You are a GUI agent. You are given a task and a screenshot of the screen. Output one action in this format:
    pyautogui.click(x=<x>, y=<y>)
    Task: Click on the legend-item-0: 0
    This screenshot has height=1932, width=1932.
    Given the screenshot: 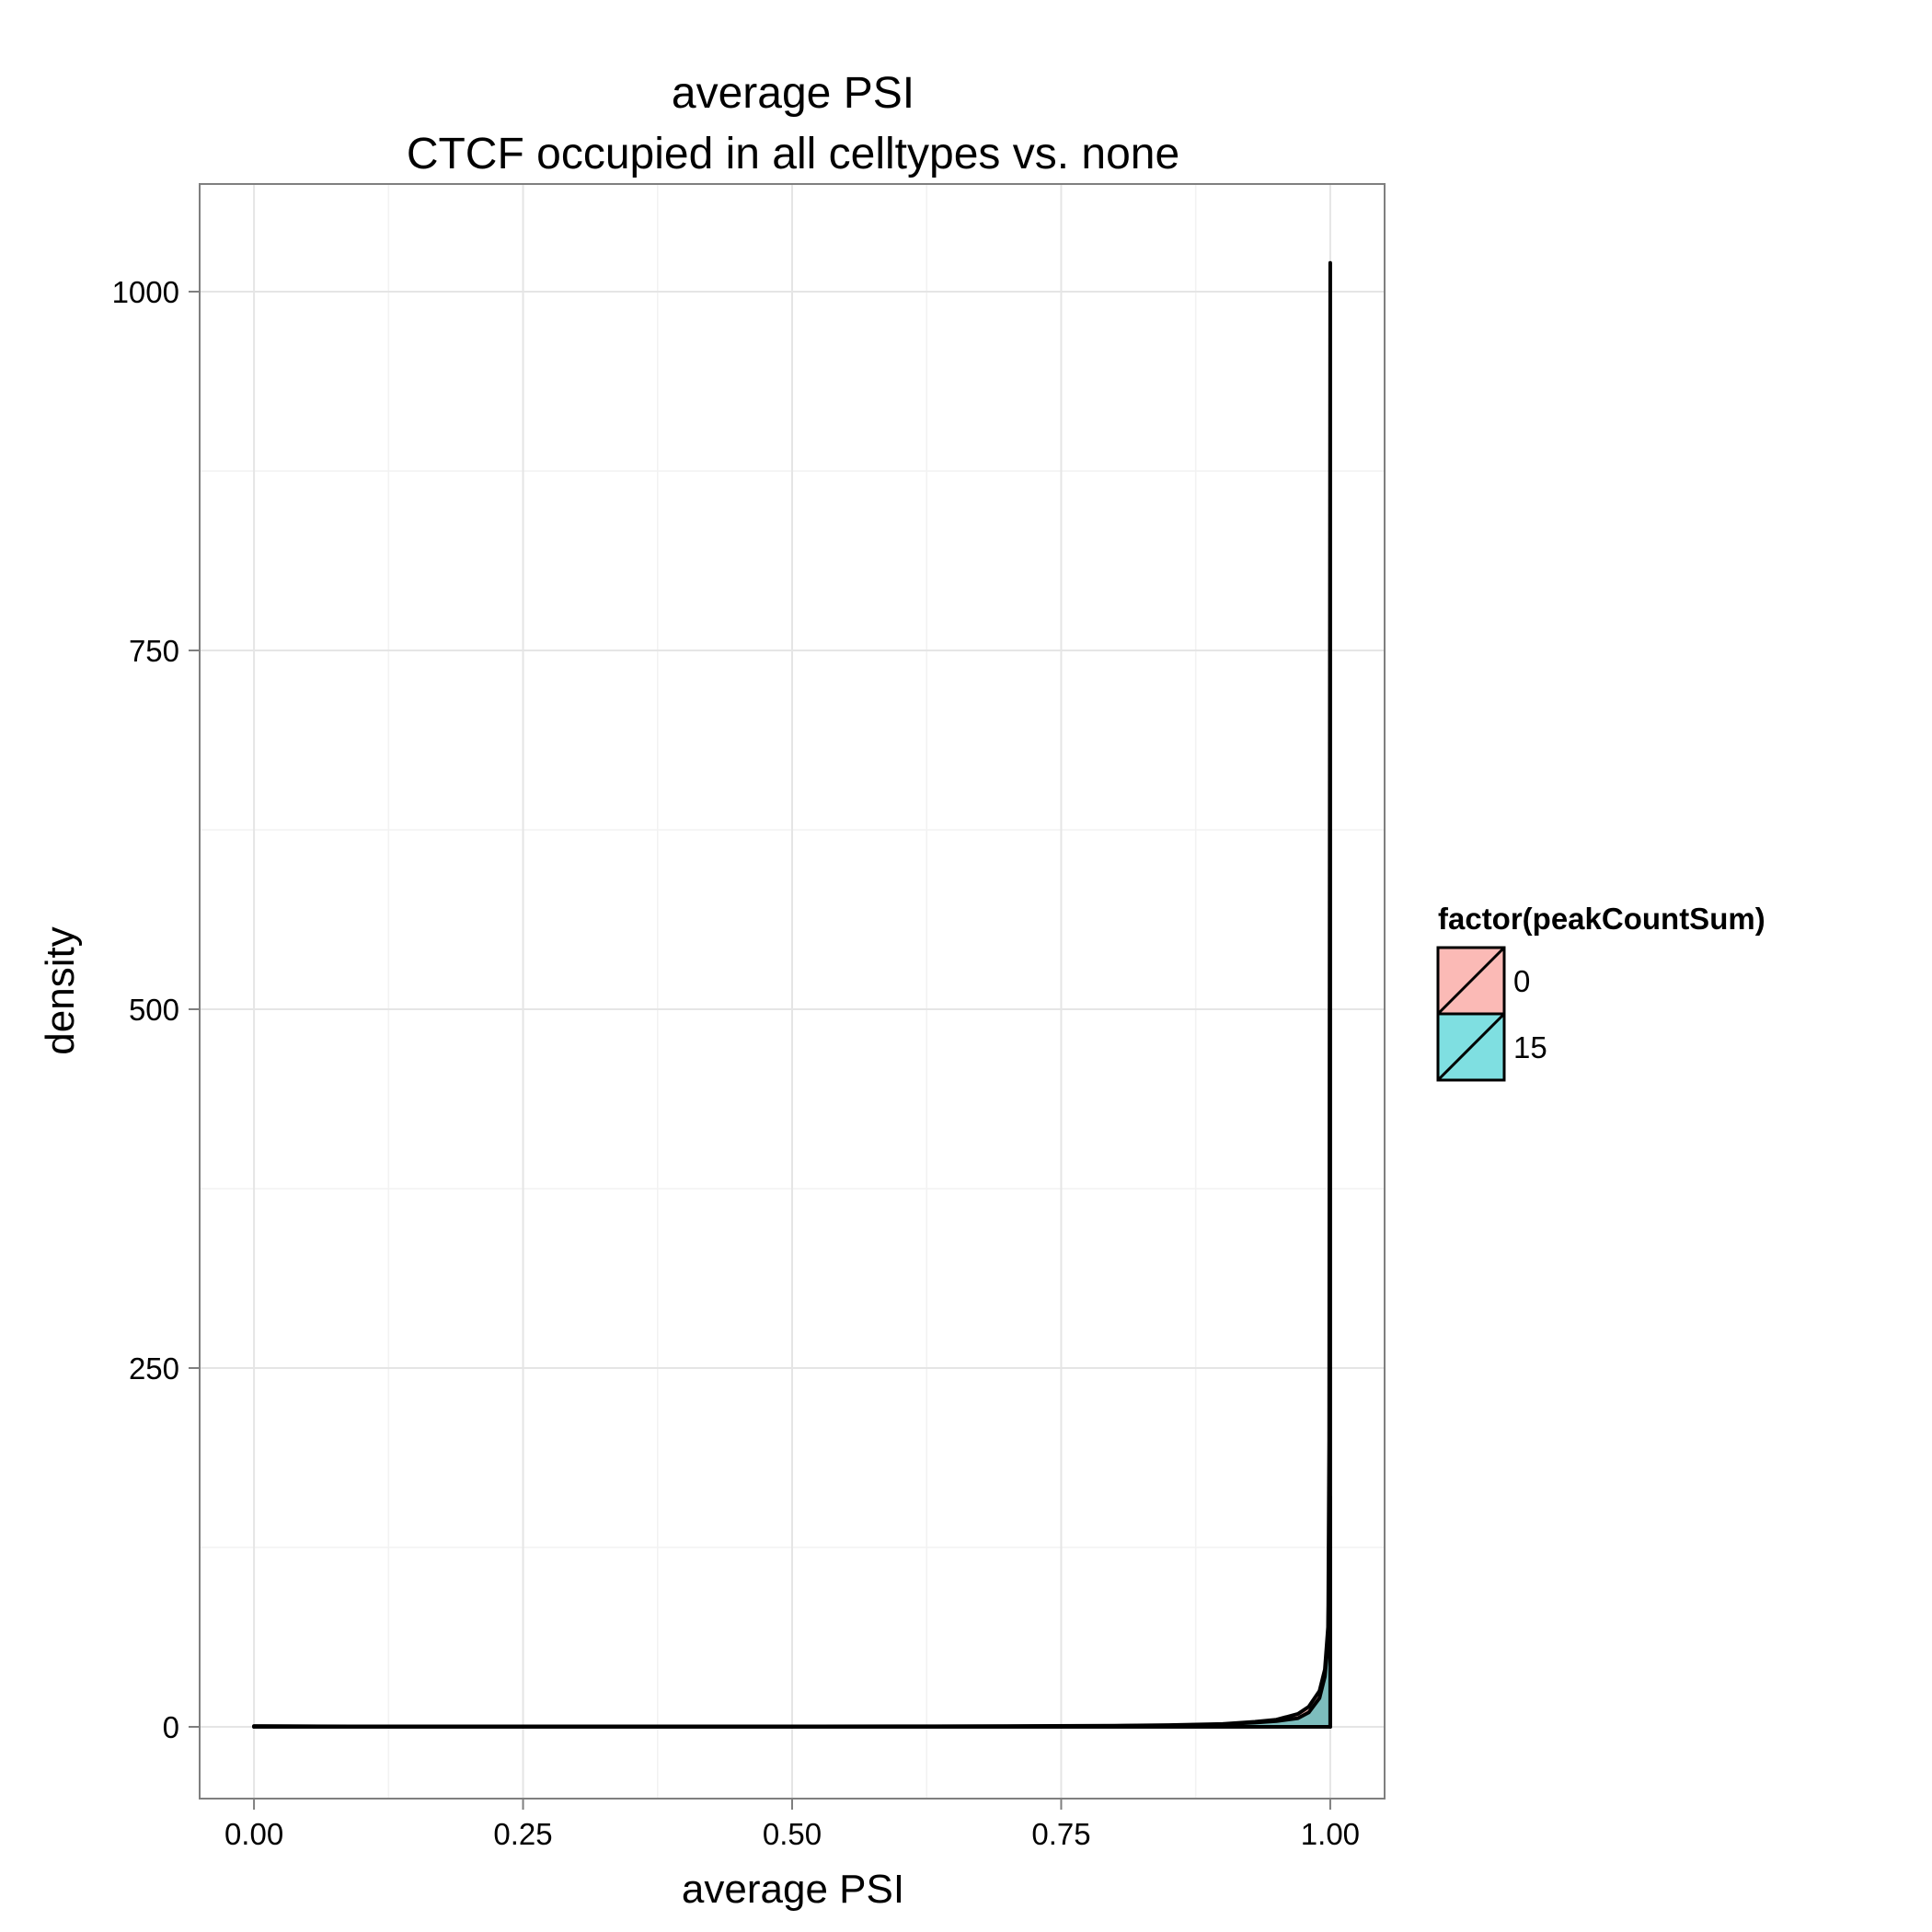 What is the action you would take?
    pyautogui.click(x=1483, y=981)
    